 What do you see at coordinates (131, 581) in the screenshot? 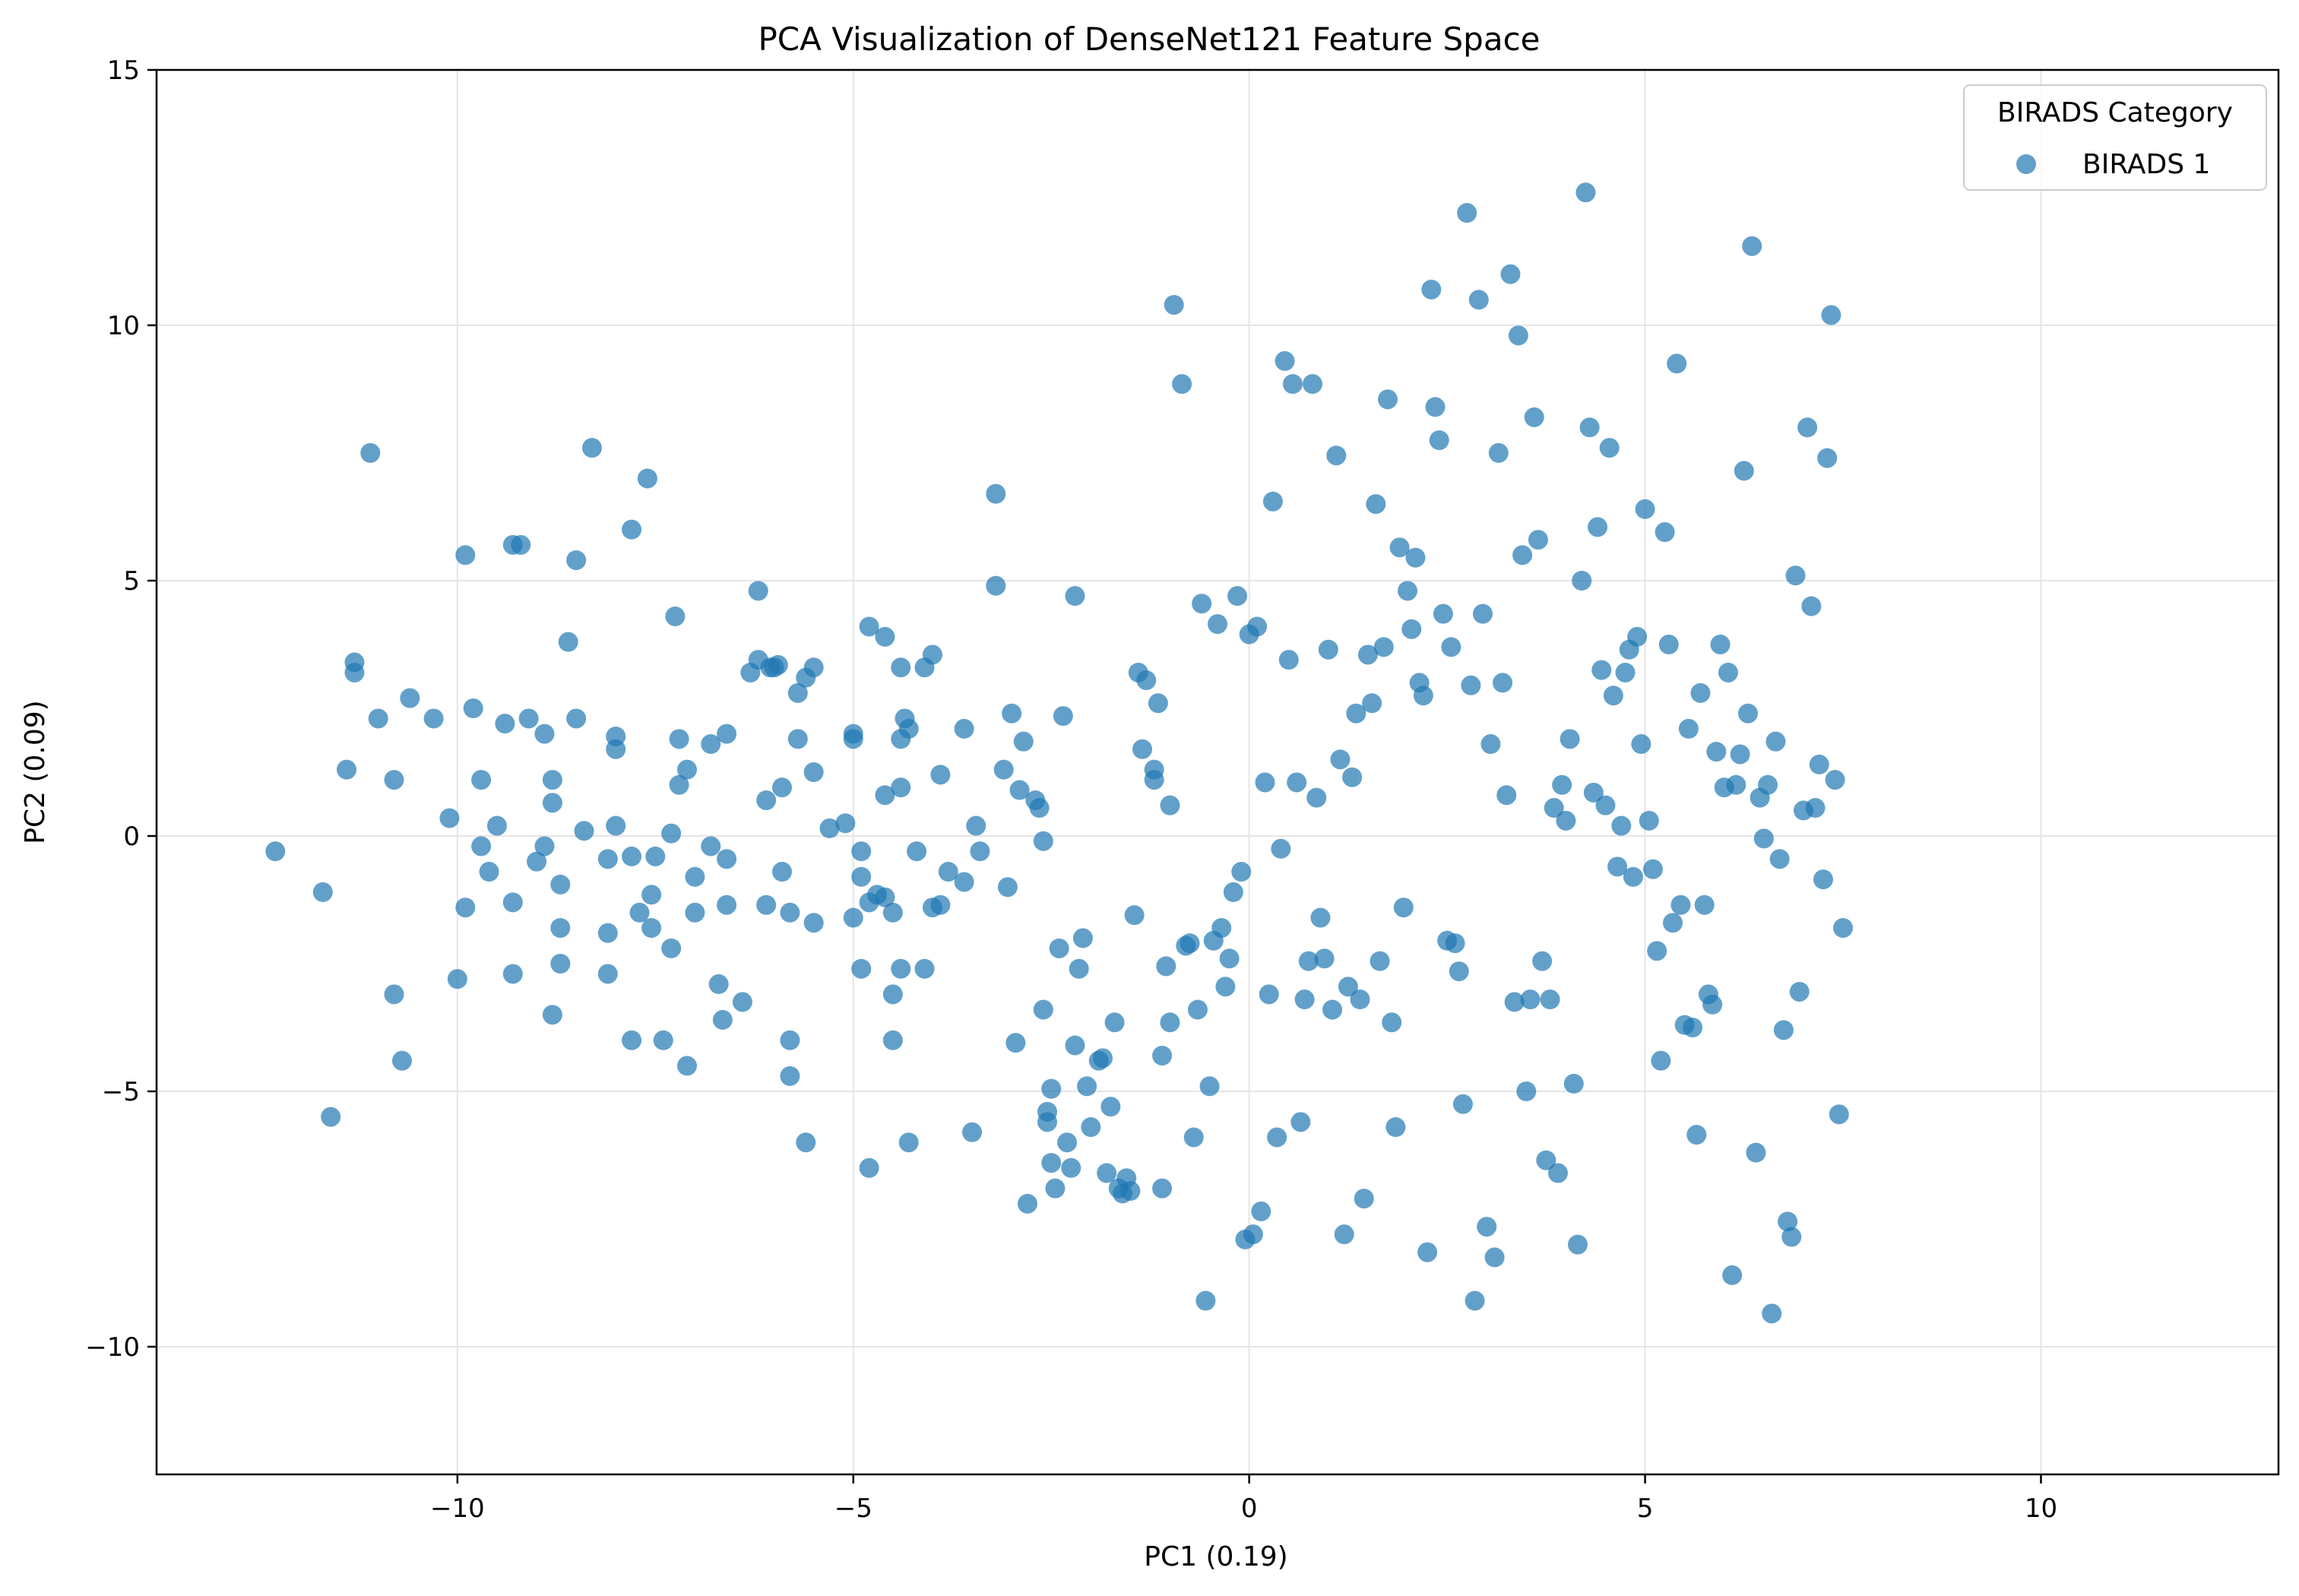
I see `y-tick-label: 5` at bounding box center [131, 581].